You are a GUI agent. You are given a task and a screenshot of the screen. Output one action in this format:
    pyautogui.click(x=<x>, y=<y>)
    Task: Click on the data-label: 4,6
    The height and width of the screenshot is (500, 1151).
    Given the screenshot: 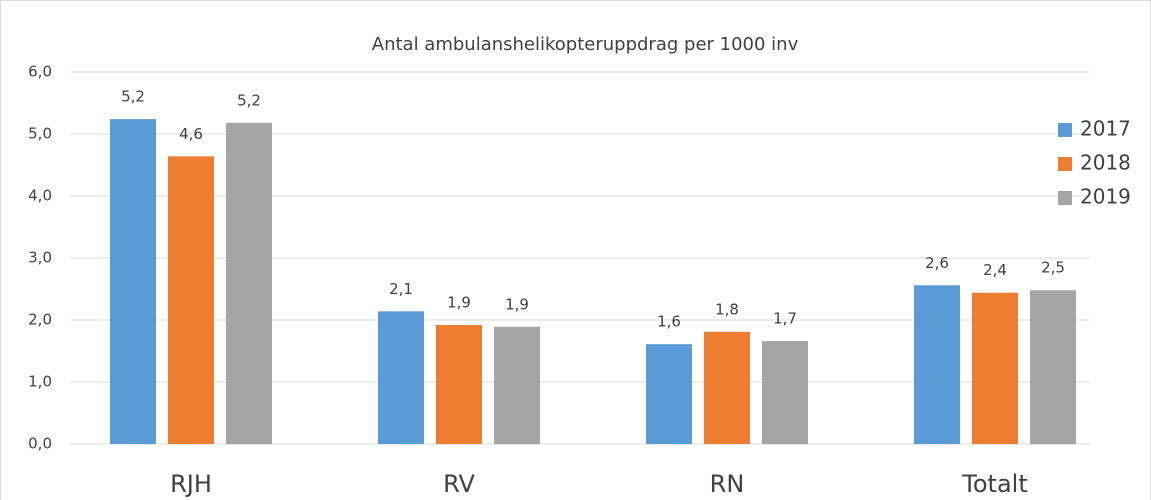 What is the action you would take?
    pyautogui.click(x=191, y=134)
    